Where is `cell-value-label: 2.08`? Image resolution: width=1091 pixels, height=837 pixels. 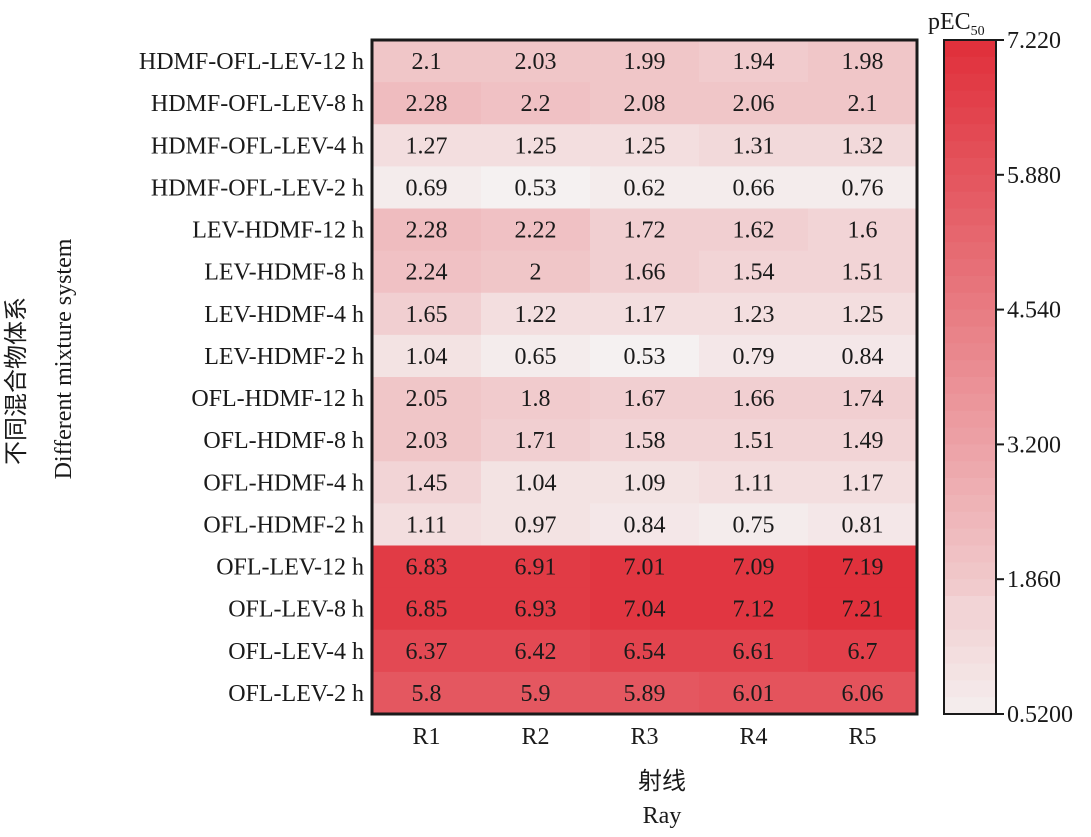
cell-value-label: 2.08 is located at coordinates (645, 104).